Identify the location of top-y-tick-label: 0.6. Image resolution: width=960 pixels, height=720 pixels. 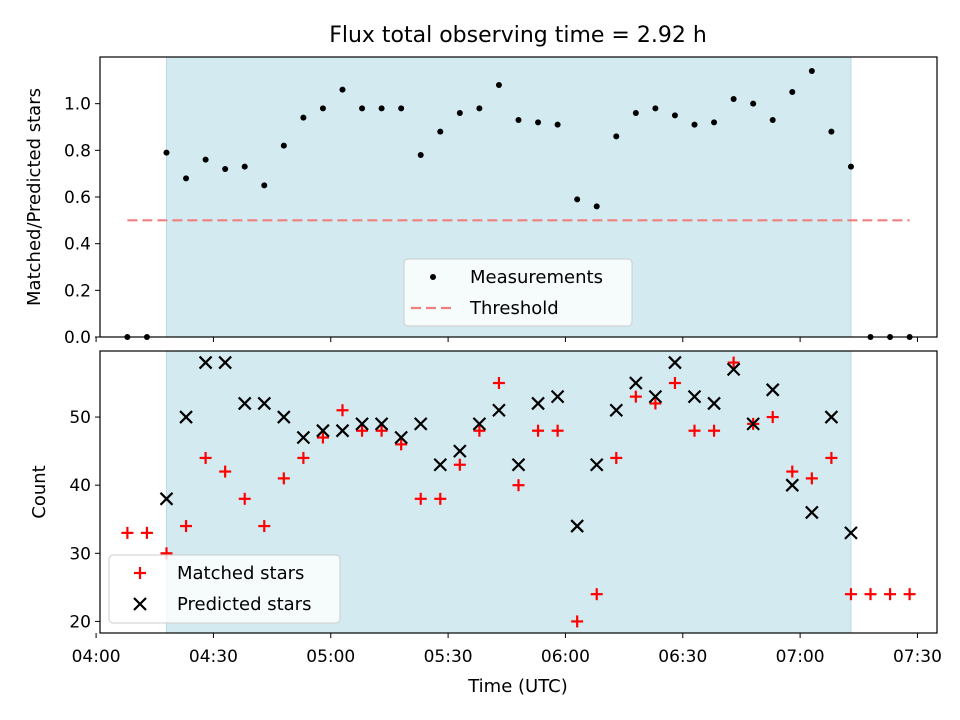
(77, 198).